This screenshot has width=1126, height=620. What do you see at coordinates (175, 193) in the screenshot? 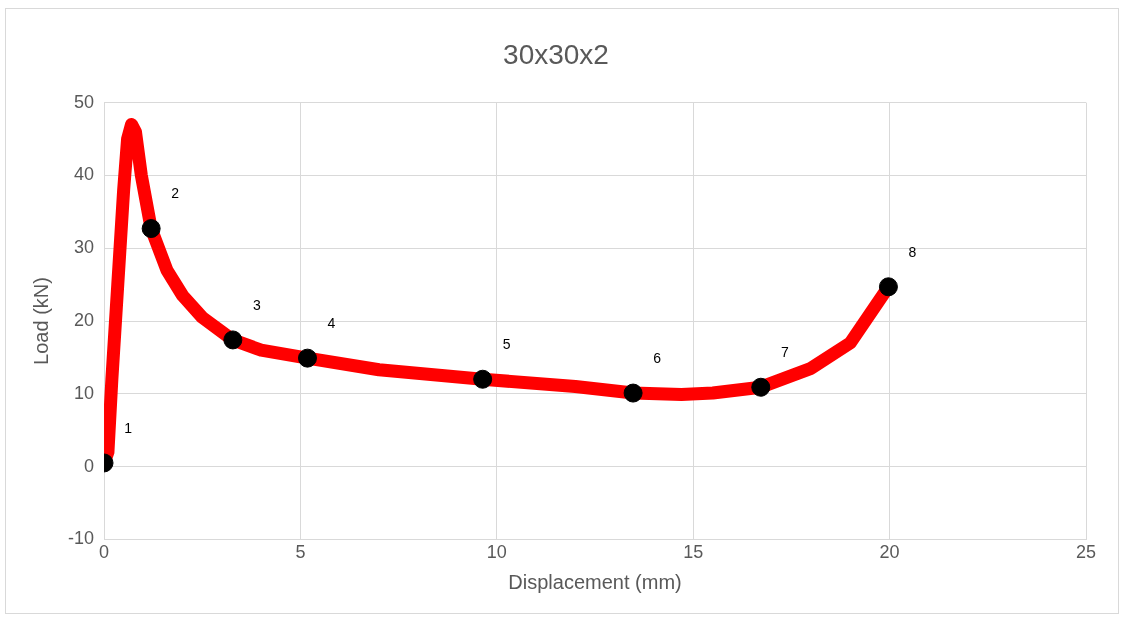
I see `annotation: 2` at bounding box center [175, 193].